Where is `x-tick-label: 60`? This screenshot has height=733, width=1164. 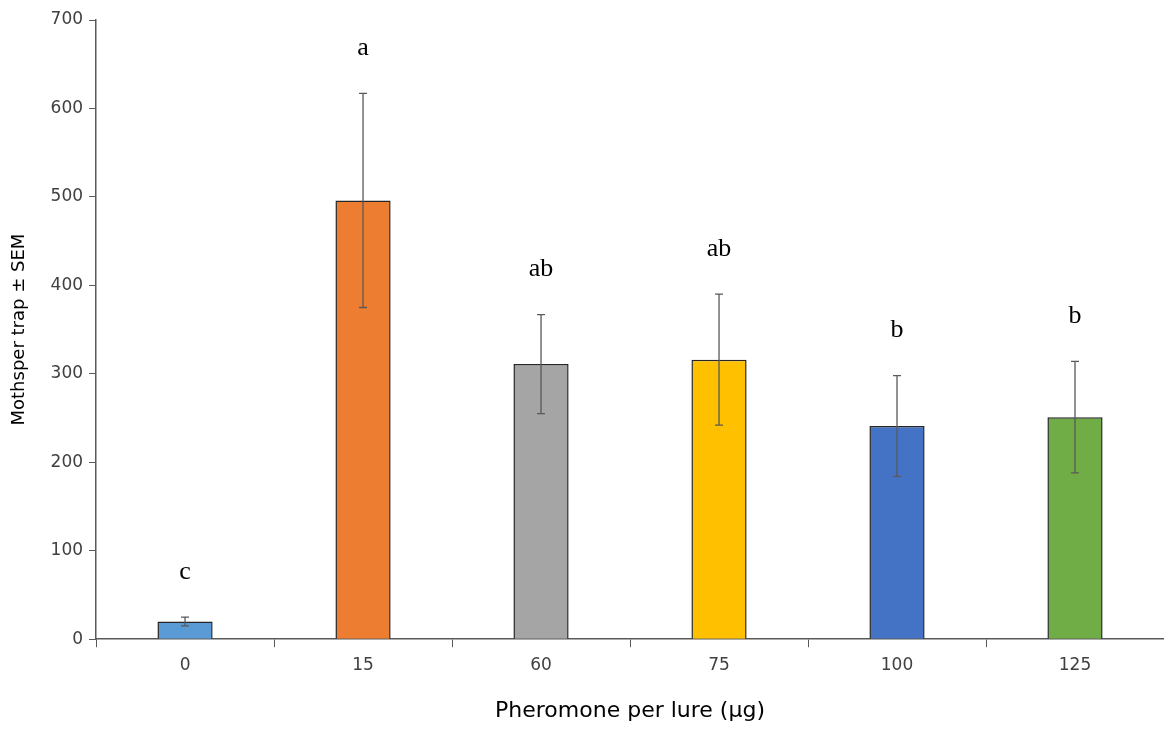 x-tick-label: 60 is located at coordinates (541, 663).